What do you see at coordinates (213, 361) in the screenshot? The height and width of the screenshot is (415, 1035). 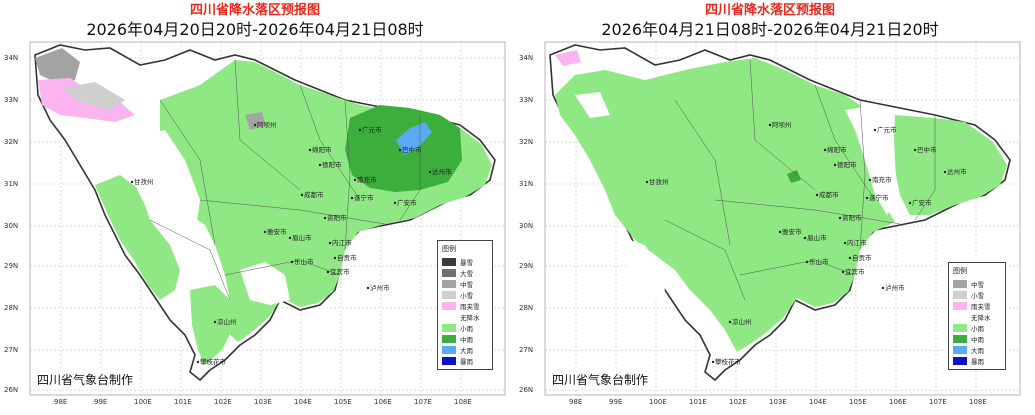 I see `city-label: 攀枝花市` at bounding box center [213, 361].